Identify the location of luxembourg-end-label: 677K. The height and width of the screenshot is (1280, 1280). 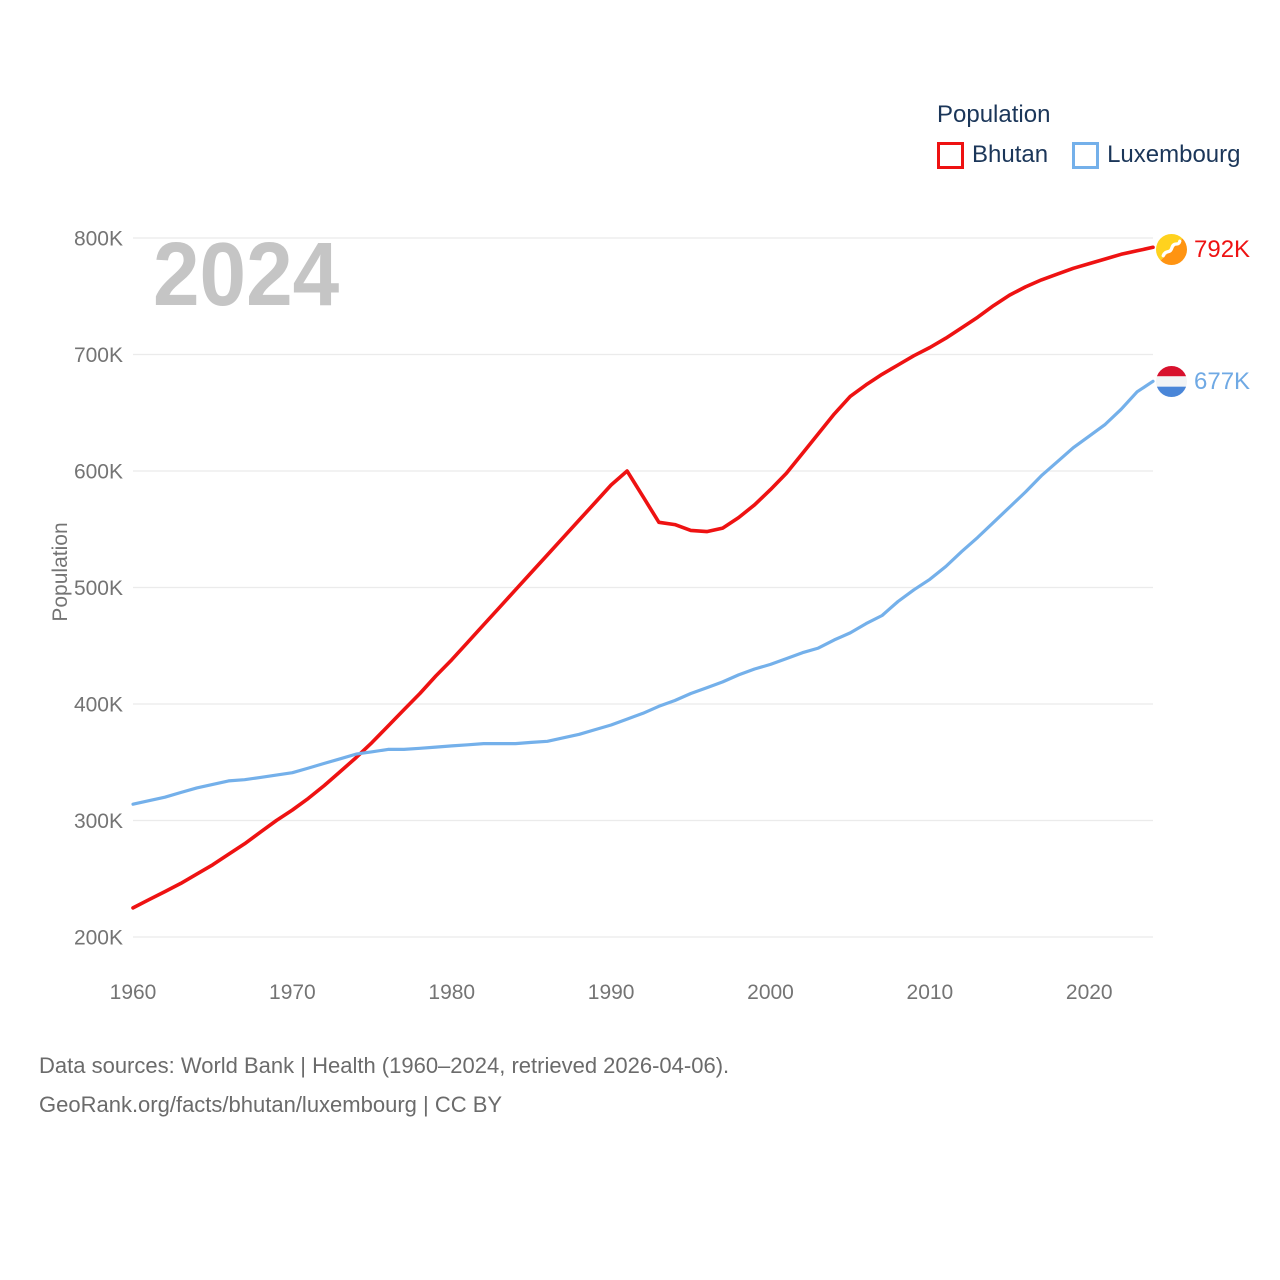
(1203, 381).